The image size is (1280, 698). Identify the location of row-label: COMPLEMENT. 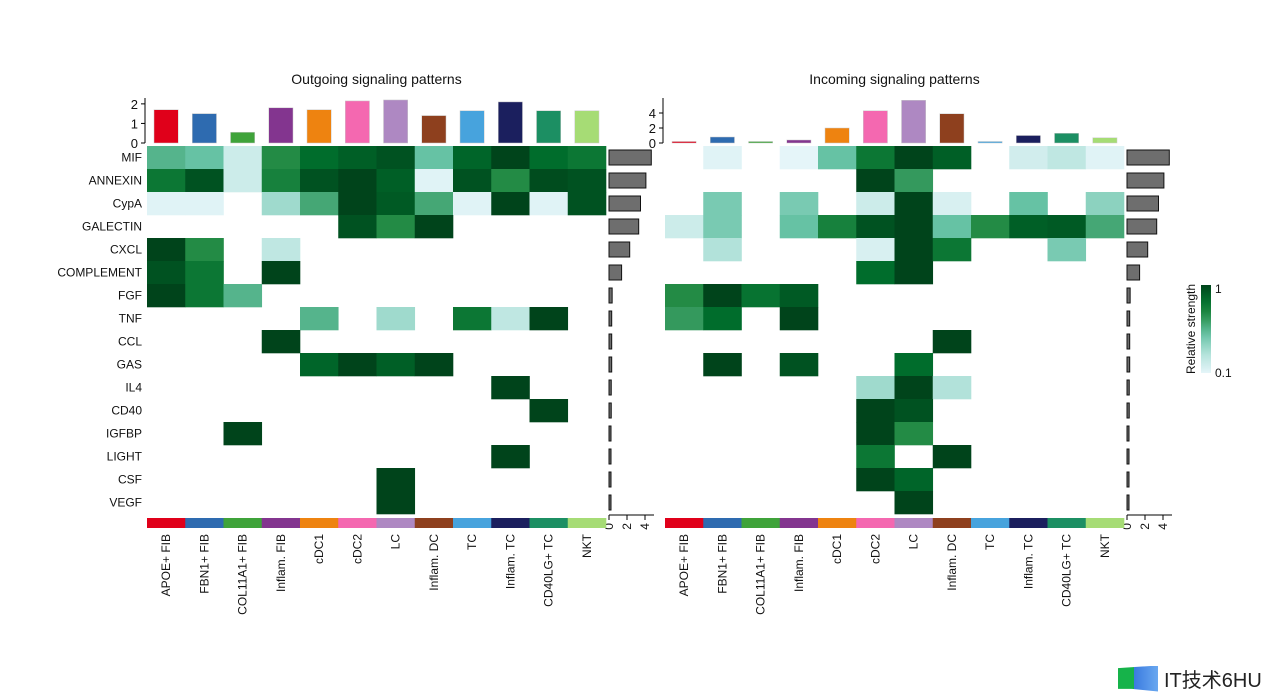
(99, 273).